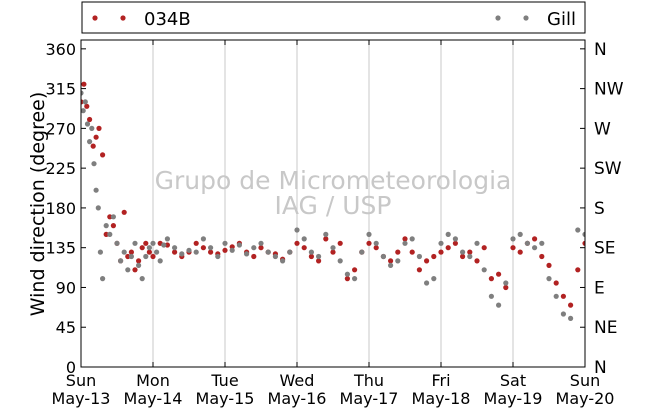 This screenshot has width=650, height=409. What do you see at coordinates (71, 367) in the screenshot?
I see `y-tick-label: 0` at bounding box center [71, 367].